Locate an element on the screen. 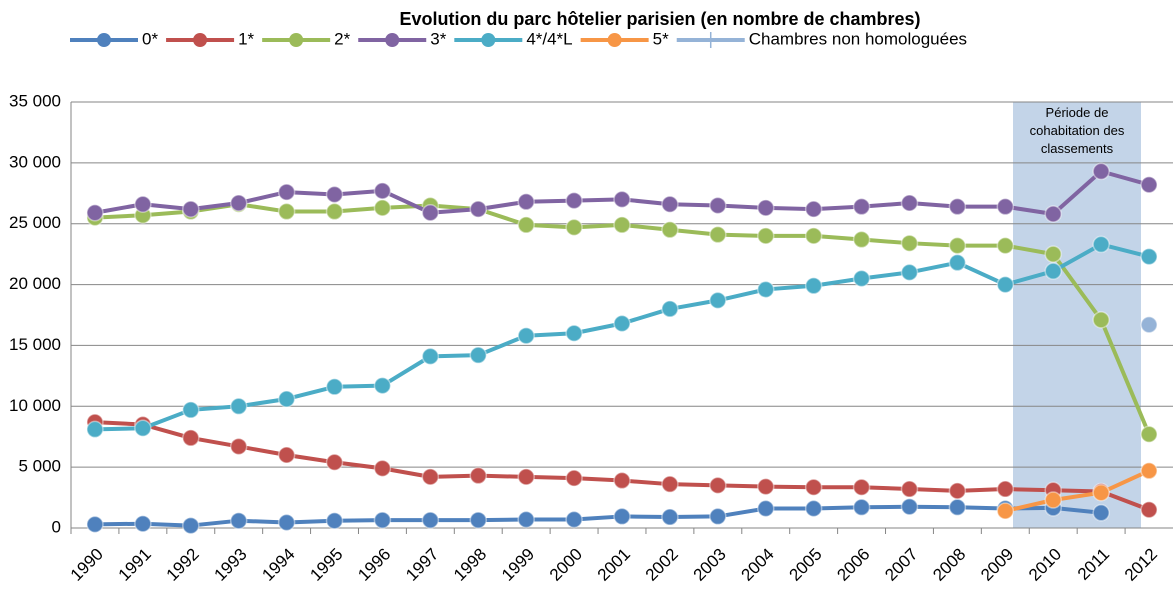  x-tick-label: 2006 is located at coordinates (853, 565).